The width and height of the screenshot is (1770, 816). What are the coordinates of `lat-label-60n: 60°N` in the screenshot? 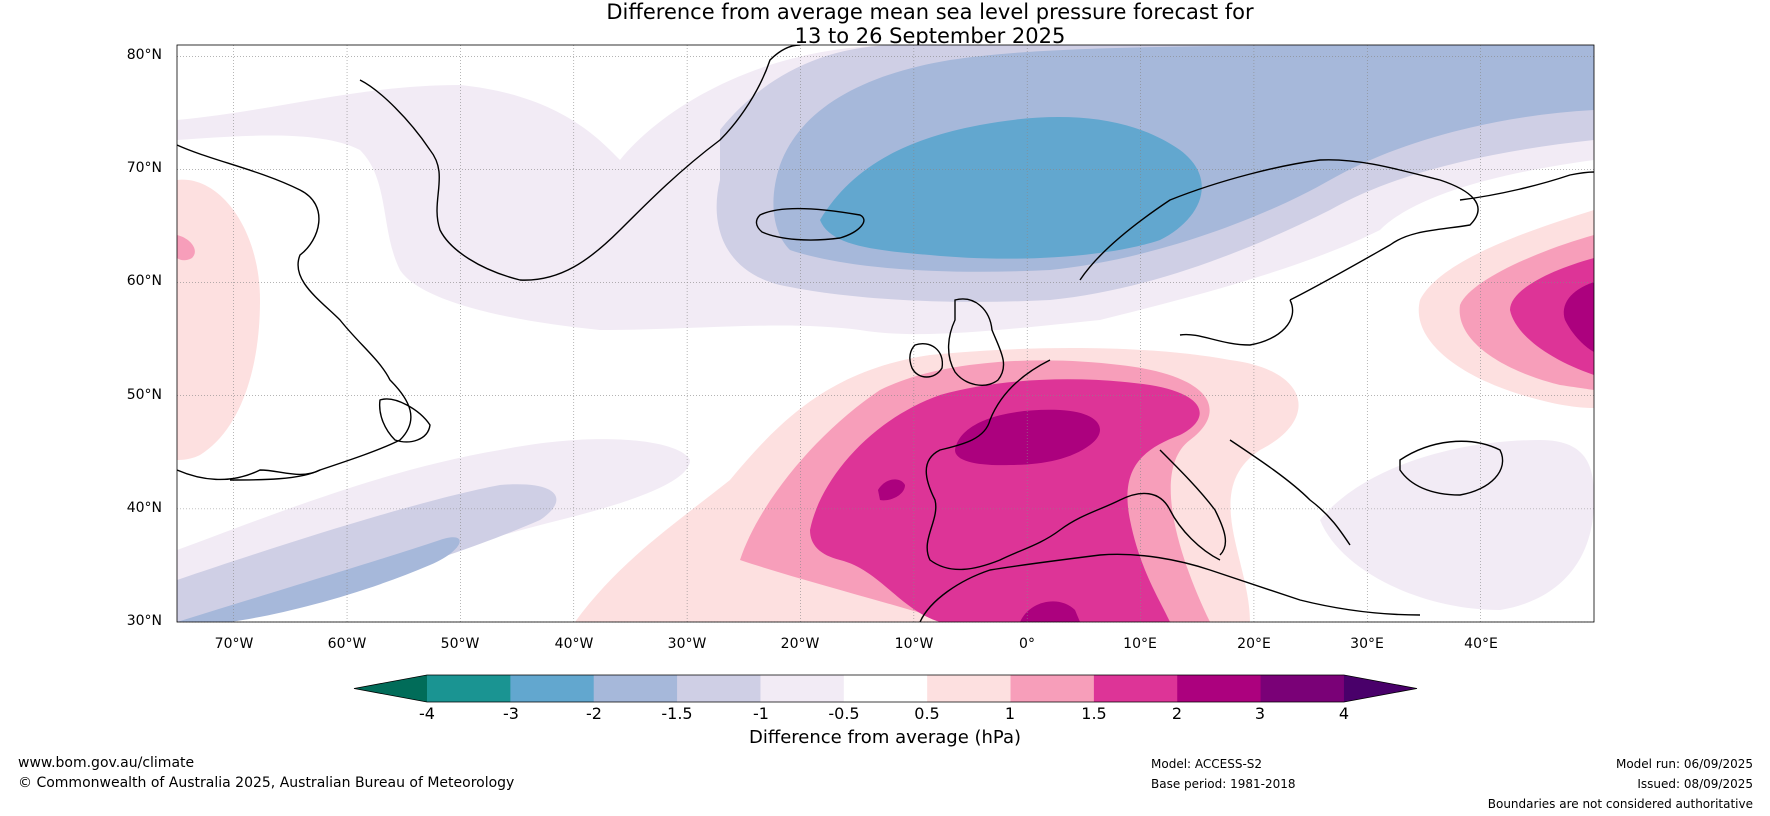 It's located at (144, 281).